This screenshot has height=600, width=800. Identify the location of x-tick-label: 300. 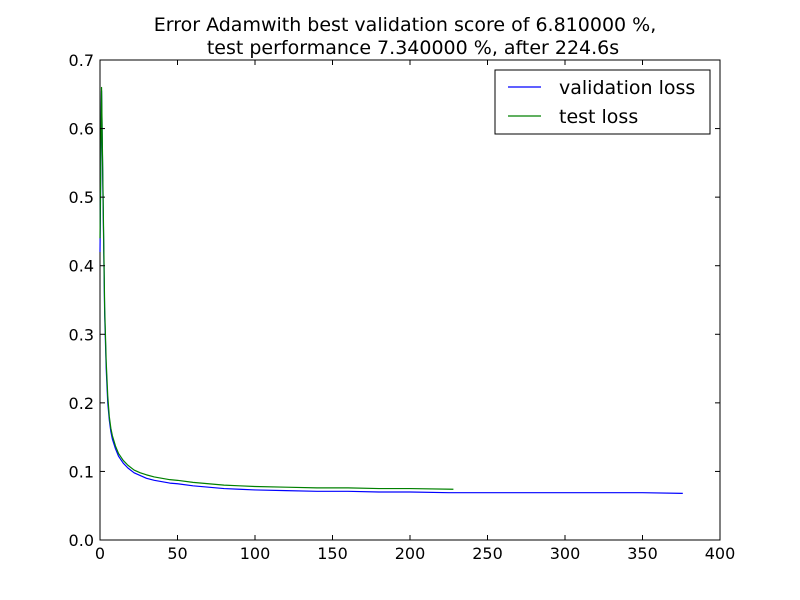
(565, 553).